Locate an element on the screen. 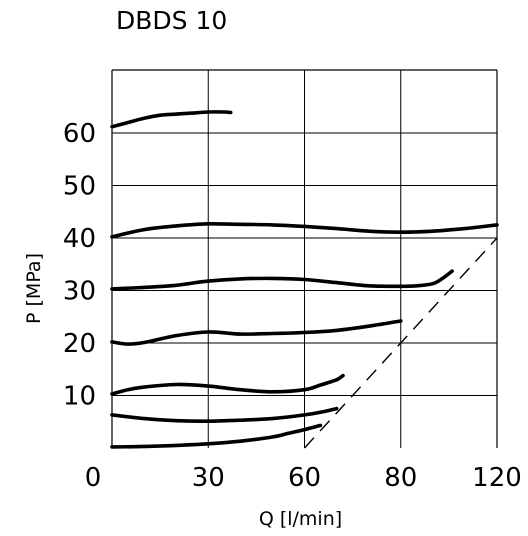 The width and height of the screenshot is (528, 536). y-tick-label-4: 50 is located at coordinates (79, 187).